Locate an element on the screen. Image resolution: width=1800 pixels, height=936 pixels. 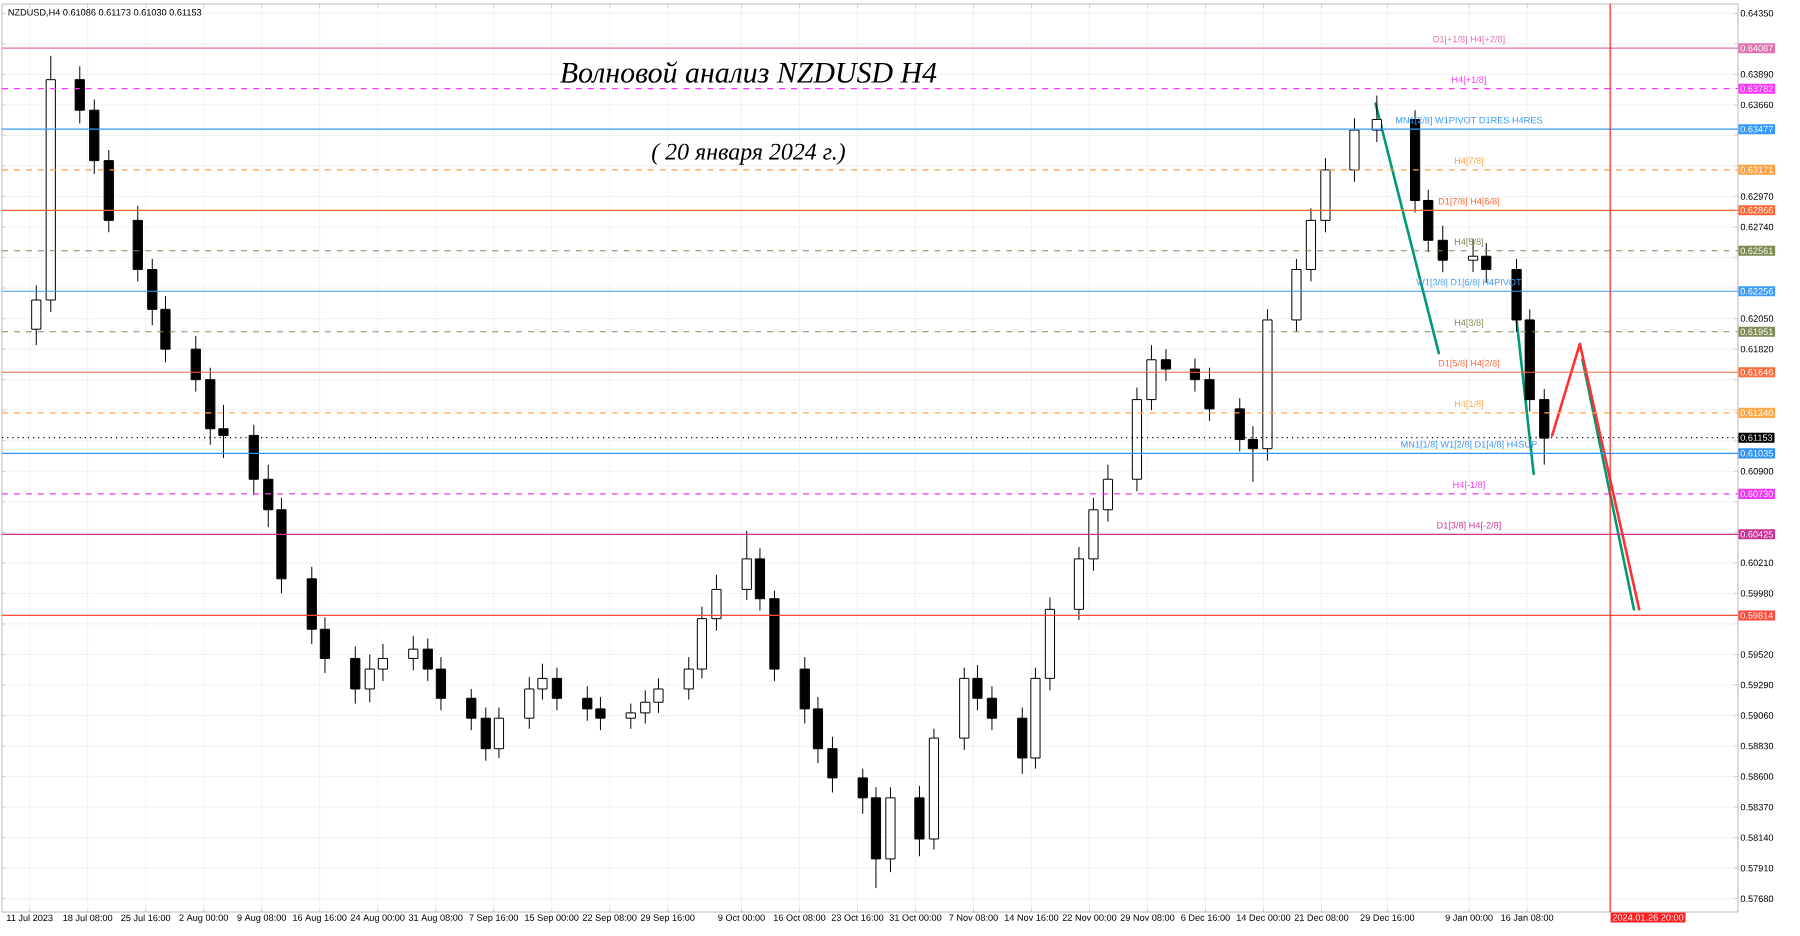
text: Волновой анализ NZDUSD H4 is located at coordinates (748, 72).